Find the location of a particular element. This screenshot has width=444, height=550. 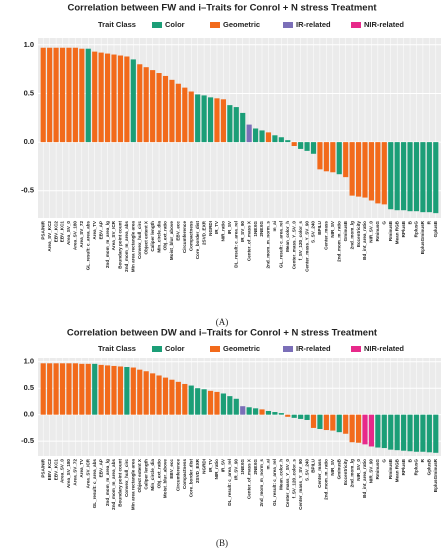

x-tick-label: EBV_AP is located at coordinates (100, 230).